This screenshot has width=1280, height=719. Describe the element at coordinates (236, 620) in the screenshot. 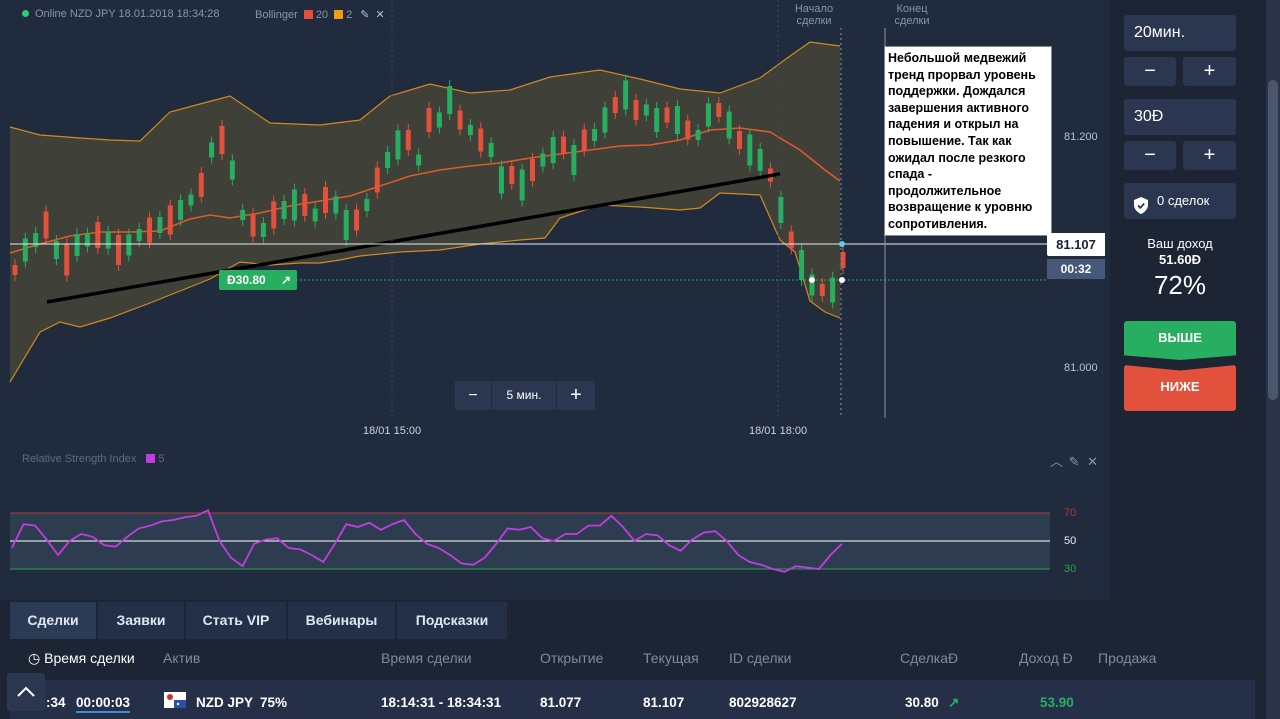

I see `tab-vip: Стать VIP` at that location.